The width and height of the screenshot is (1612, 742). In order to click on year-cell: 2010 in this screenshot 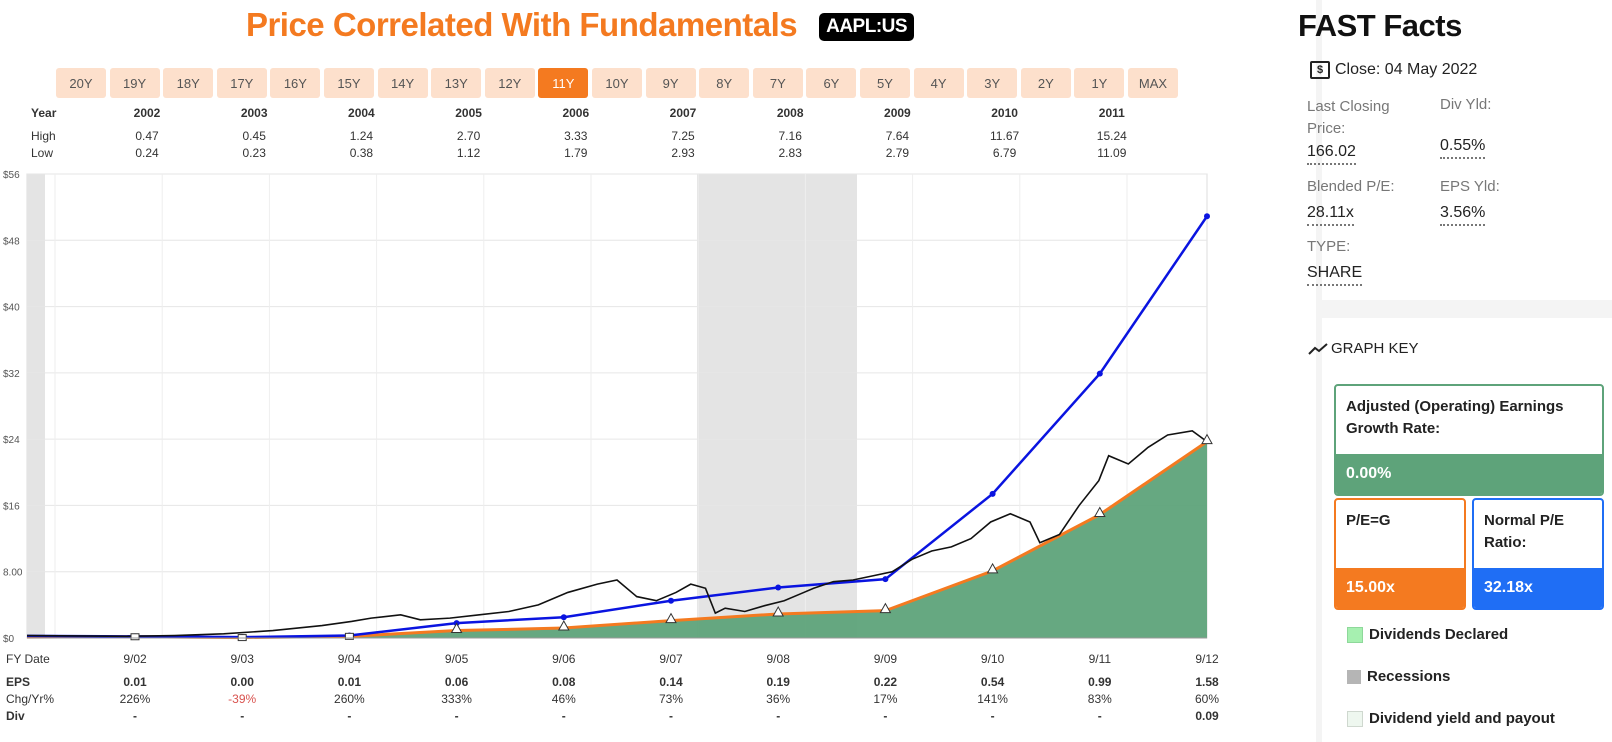, I will do `click(1004, 113)`.